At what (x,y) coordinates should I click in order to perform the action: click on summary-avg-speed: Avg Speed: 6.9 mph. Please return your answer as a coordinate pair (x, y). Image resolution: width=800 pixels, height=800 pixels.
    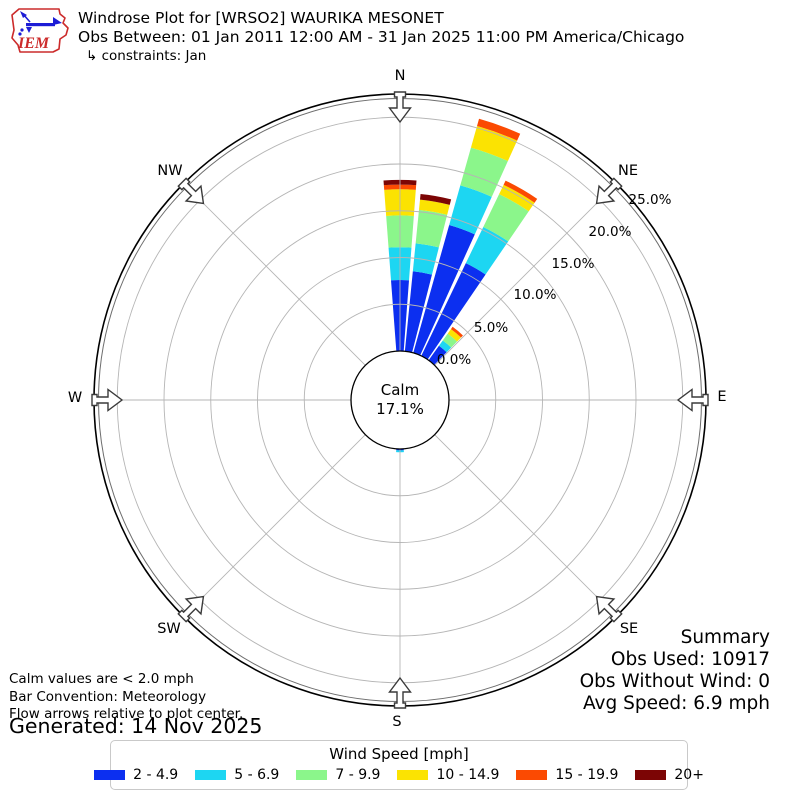
    Looking at the image, I should click on (676, 703).